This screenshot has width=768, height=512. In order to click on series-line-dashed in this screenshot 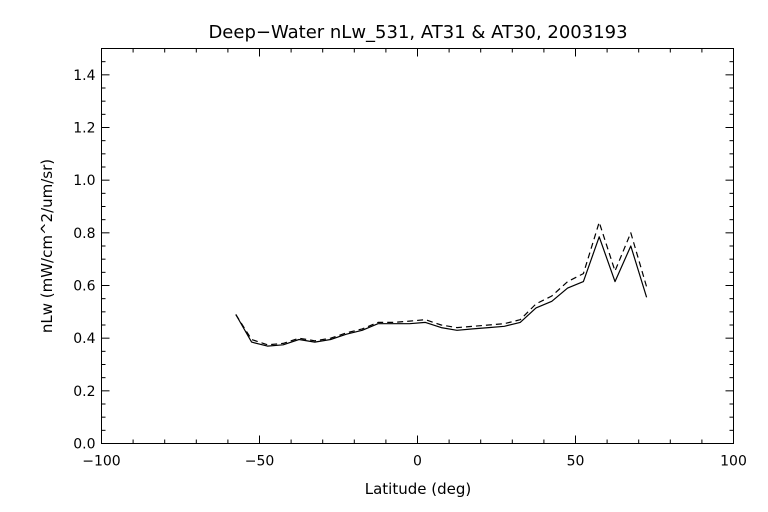, I will do `click(441, 283)`.